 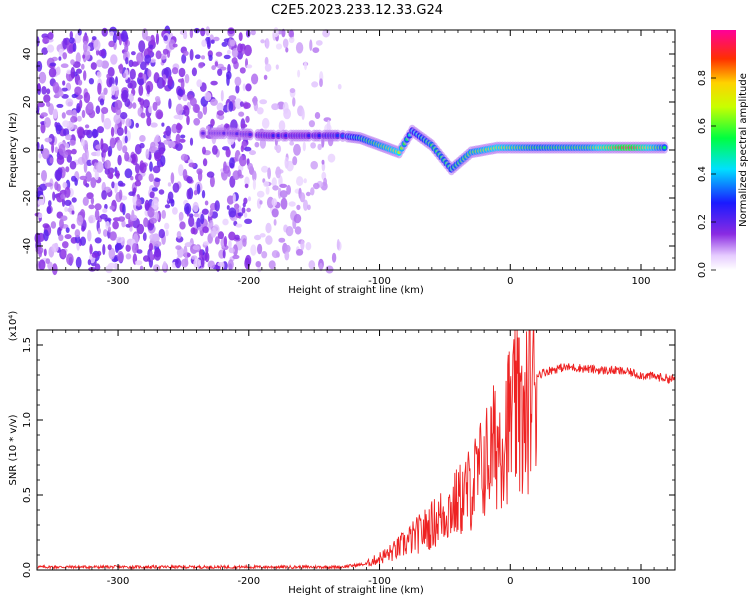 I want to click on snr-y-multiplier: (x10⁴), so click(x=13, y=326).